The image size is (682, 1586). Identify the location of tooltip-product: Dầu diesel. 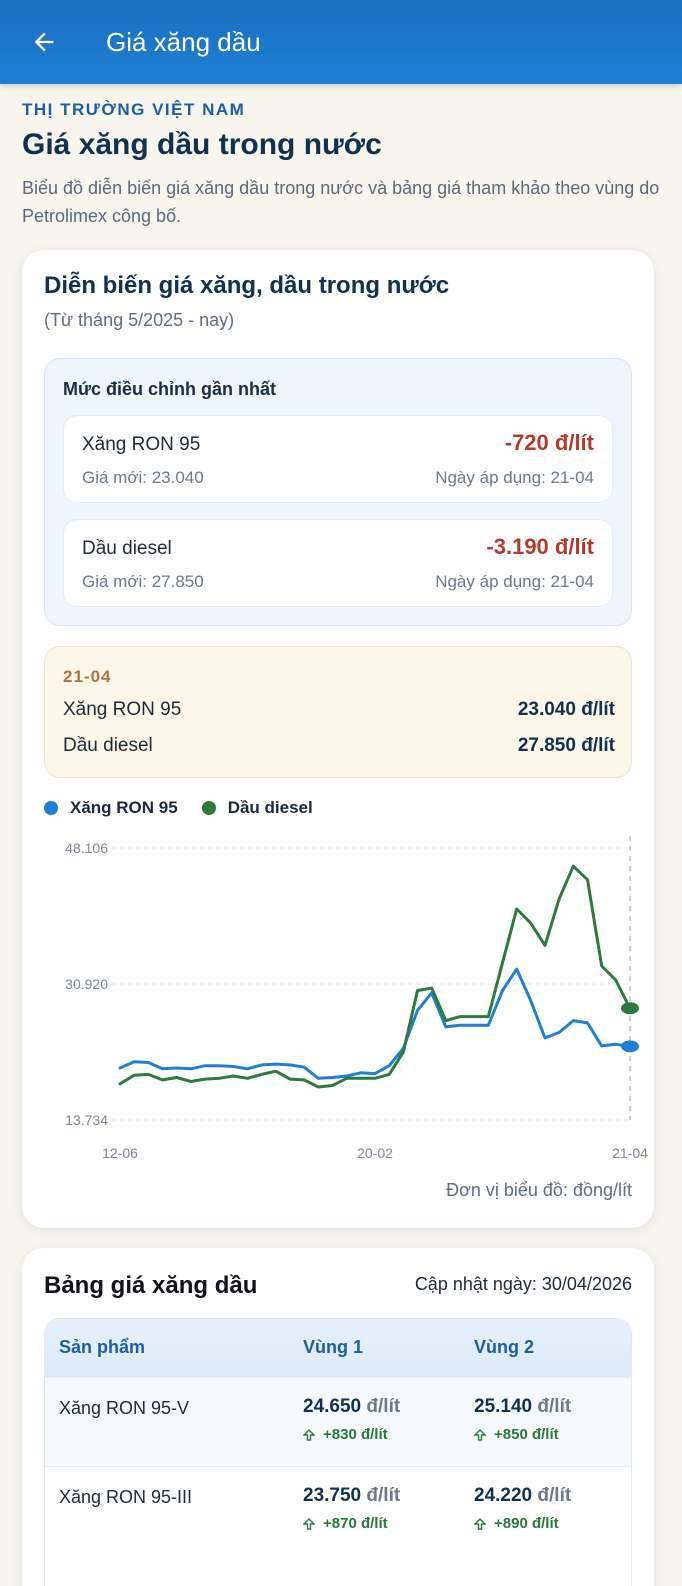
(108, 745).